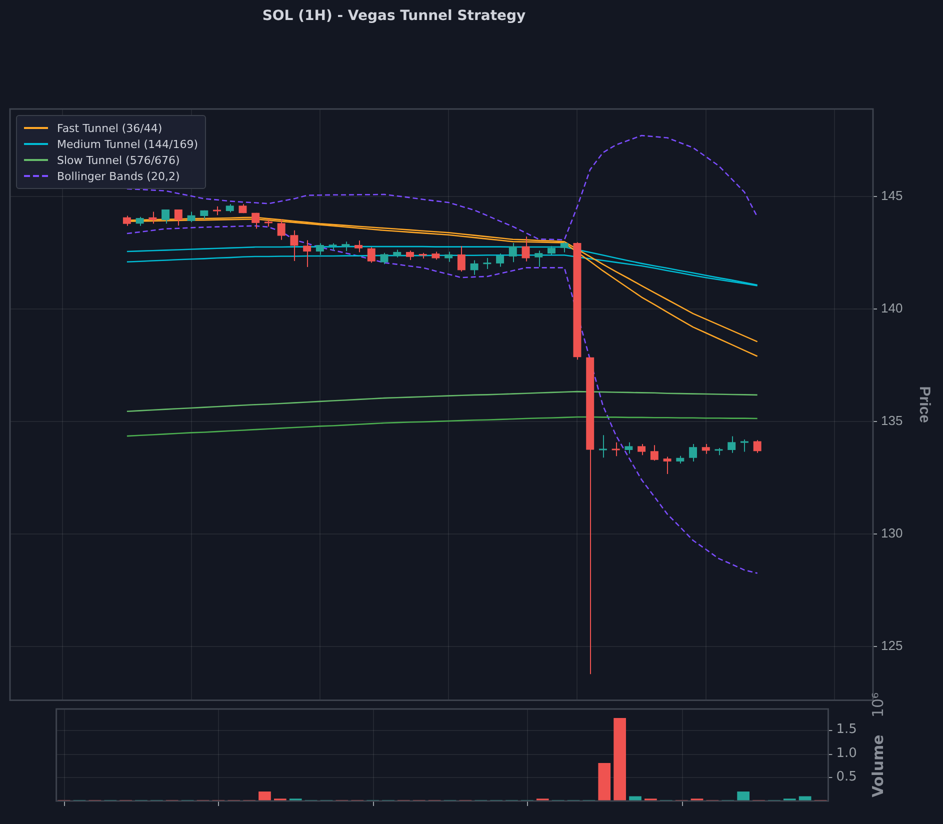  I want to click on y-tick-label: 125, so click(892, 645).